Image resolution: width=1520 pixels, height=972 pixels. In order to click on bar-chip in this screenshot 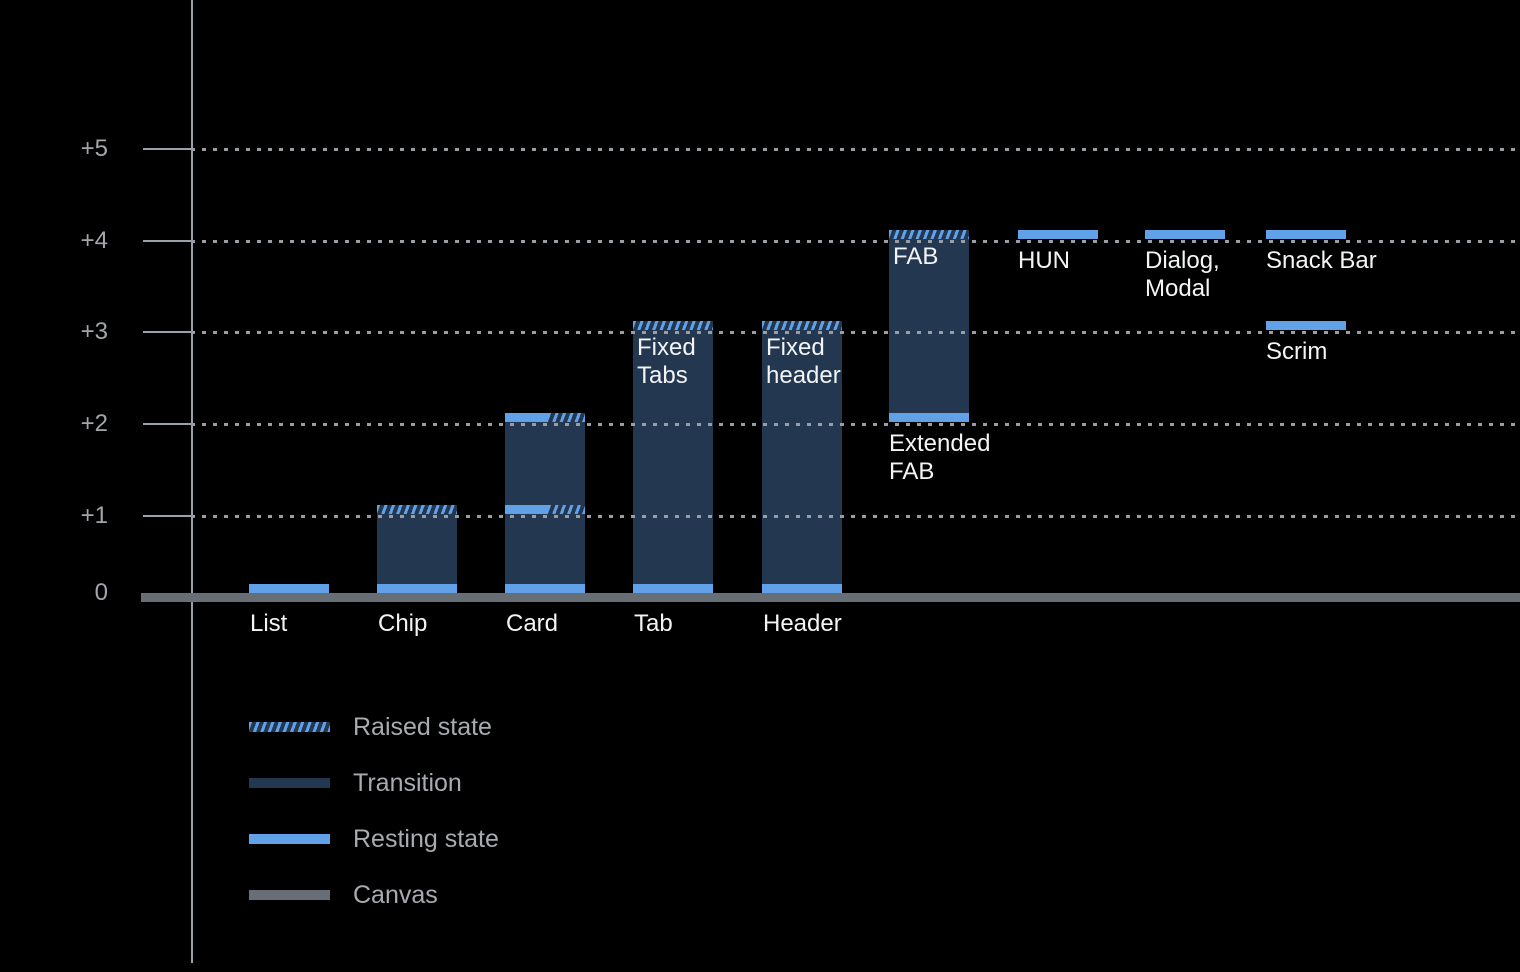, I will do `click(417, 549)`.